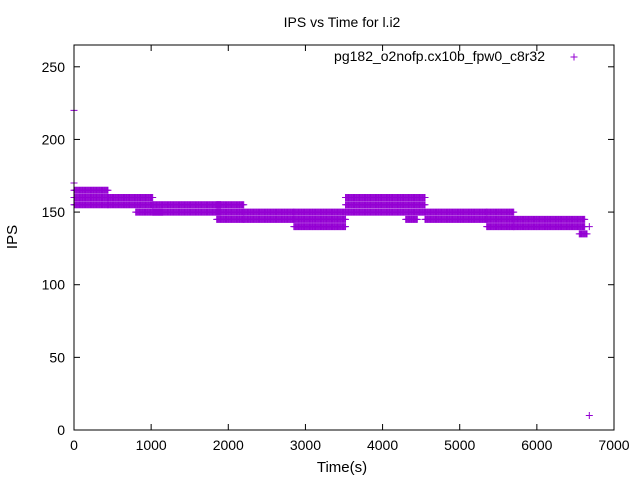  Describe the element at coordinates (151, 445) in the screenshot. I see `x-tick-label: 1000` at that location.